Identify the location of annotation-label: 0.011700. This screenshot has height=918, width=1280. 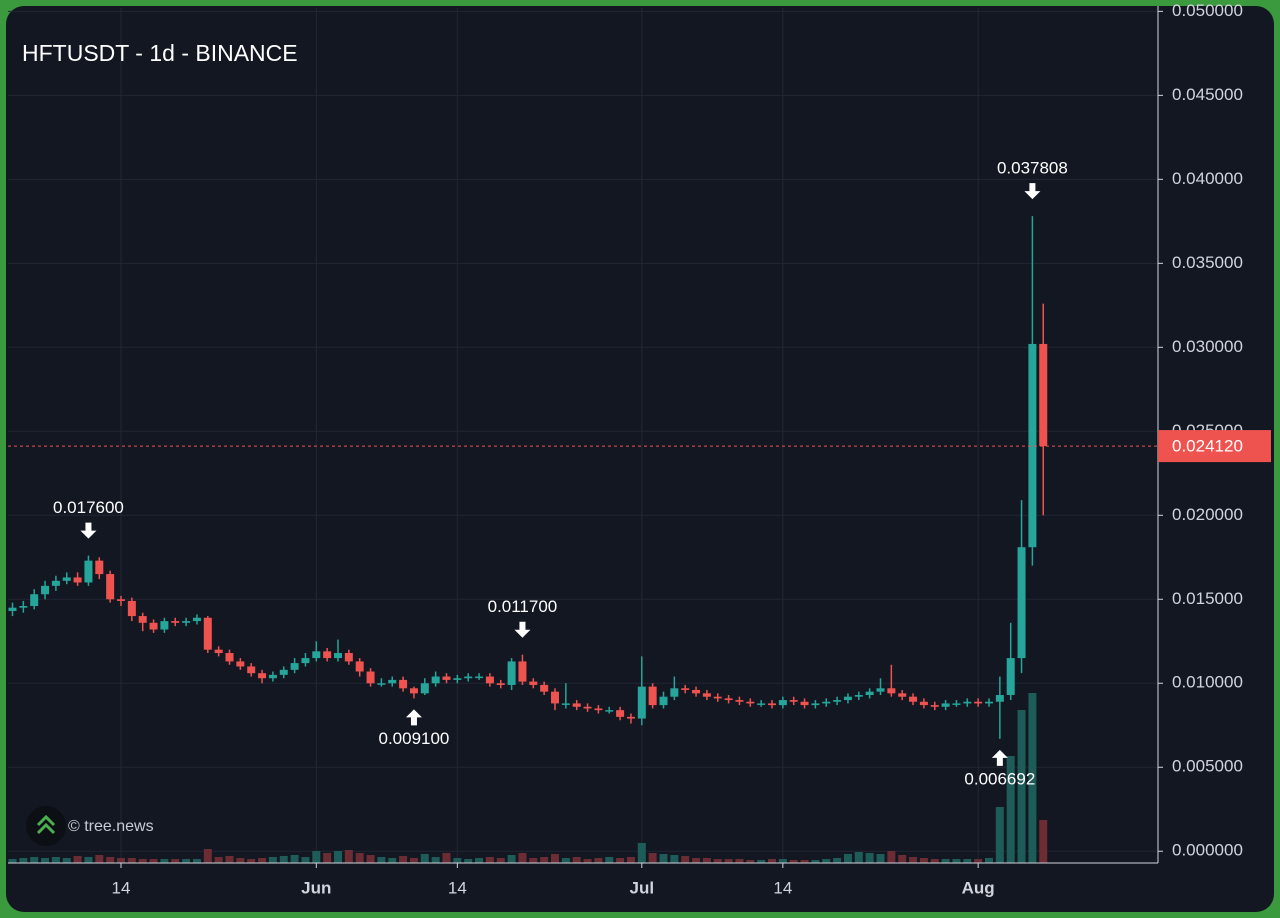
(523, 606).